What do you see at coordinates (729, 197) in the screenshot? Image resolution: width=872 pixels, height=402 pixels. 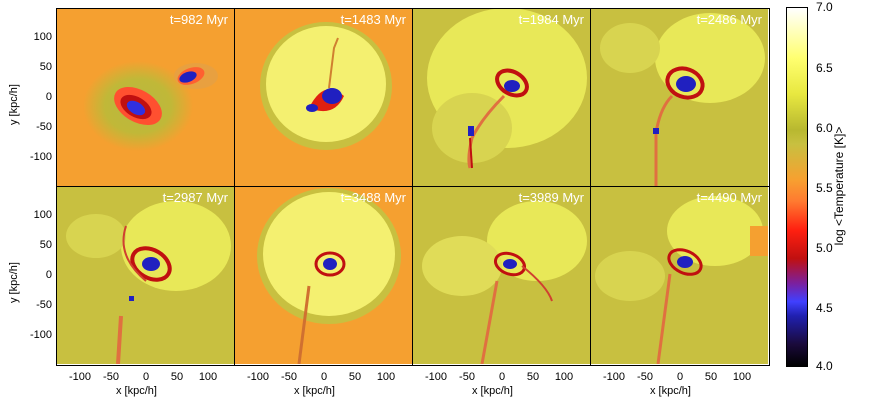 I see `panel-8-time-label: t=4490 Myr` at bounding box center [729, 197].